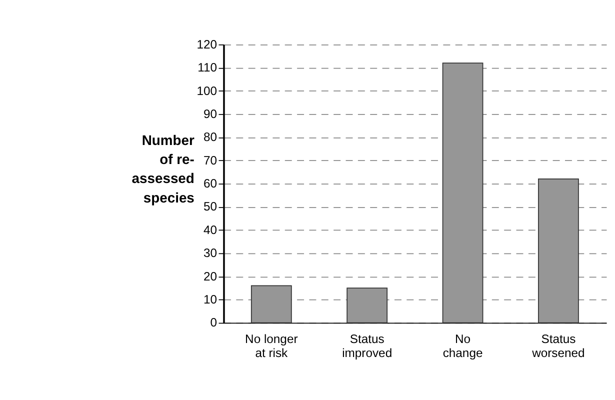 Image resolution: width=615 pixels, height=400 pixels. What do you see at coordinates (211, 229) in the screenshot?
I see `y-tick-label: 40` at bounding box center [211, 229].